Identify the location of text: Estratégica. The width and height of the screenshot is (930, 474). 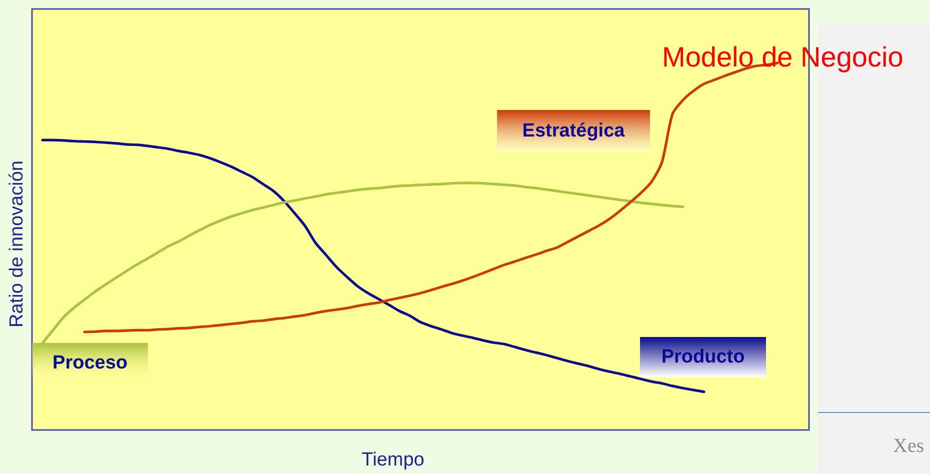
(574, 131).